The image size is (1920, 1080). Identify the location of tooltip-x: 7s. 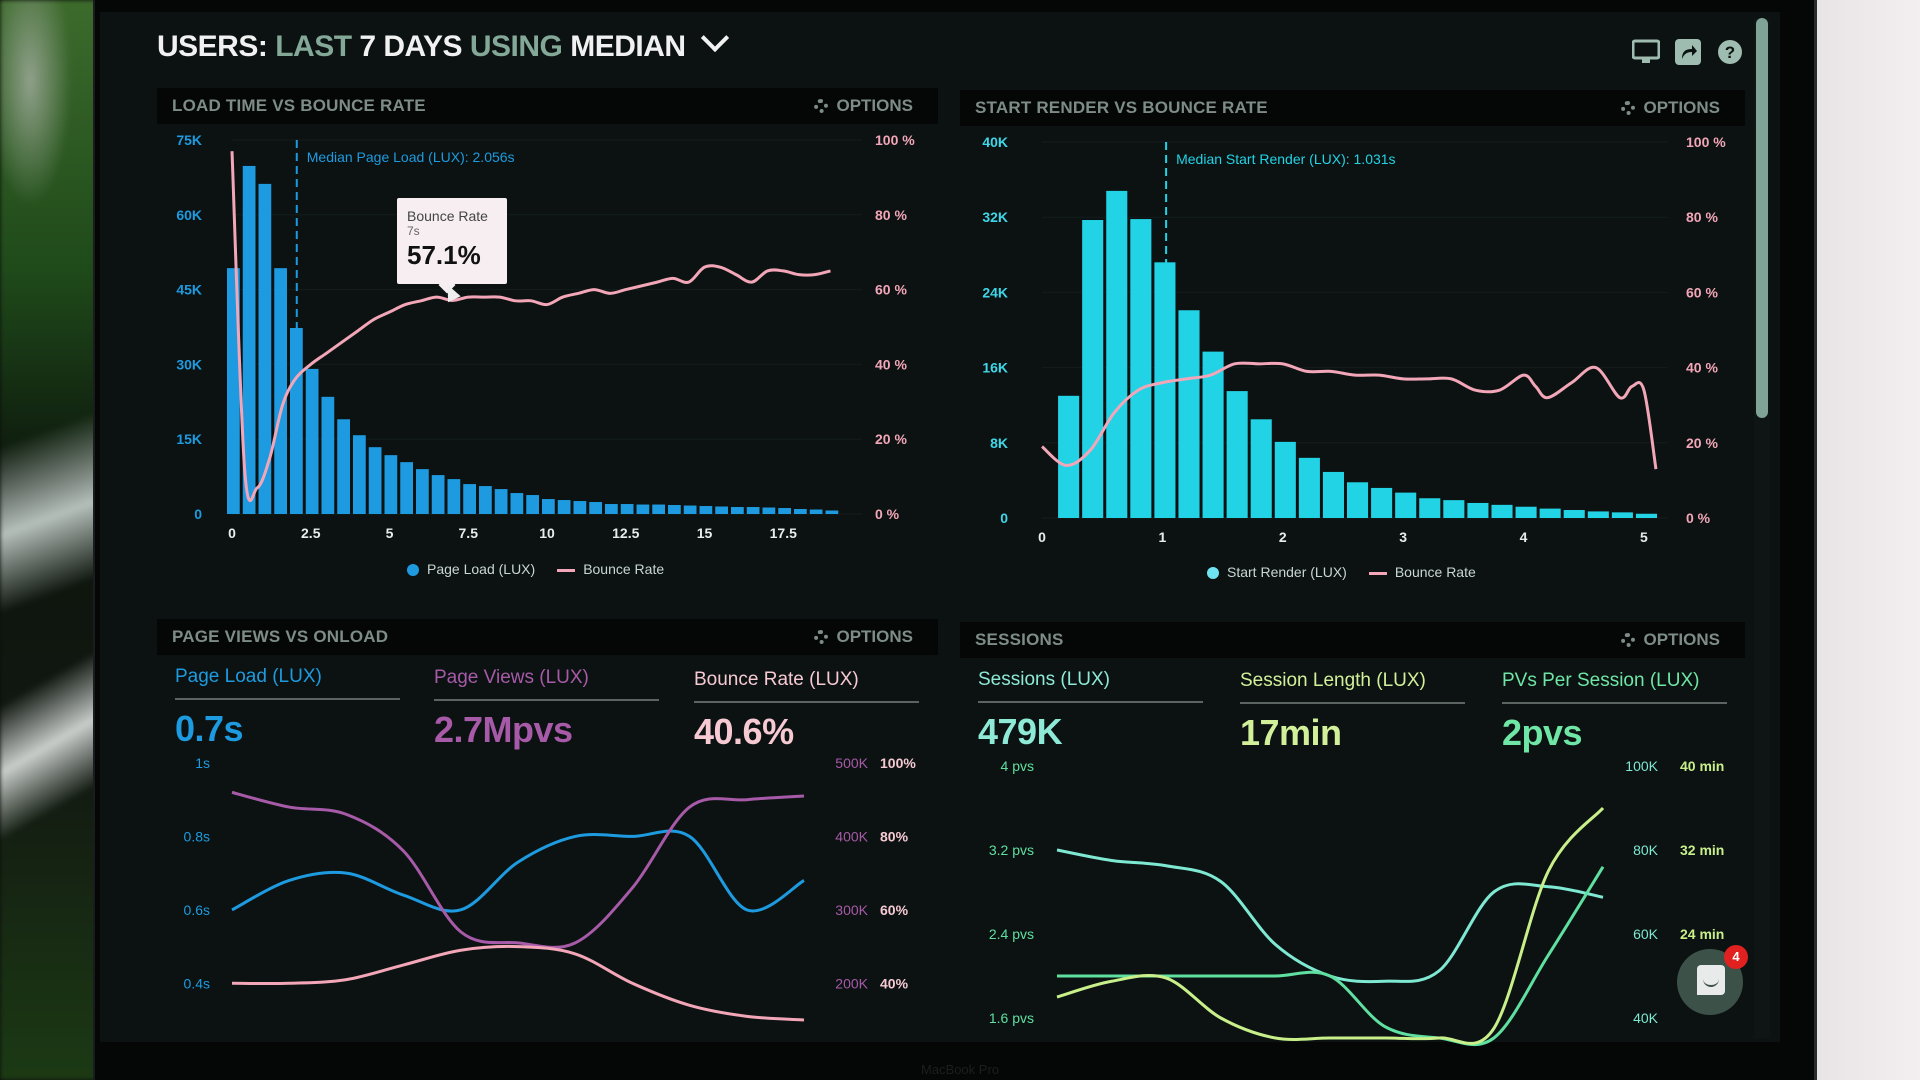
(413, 231).